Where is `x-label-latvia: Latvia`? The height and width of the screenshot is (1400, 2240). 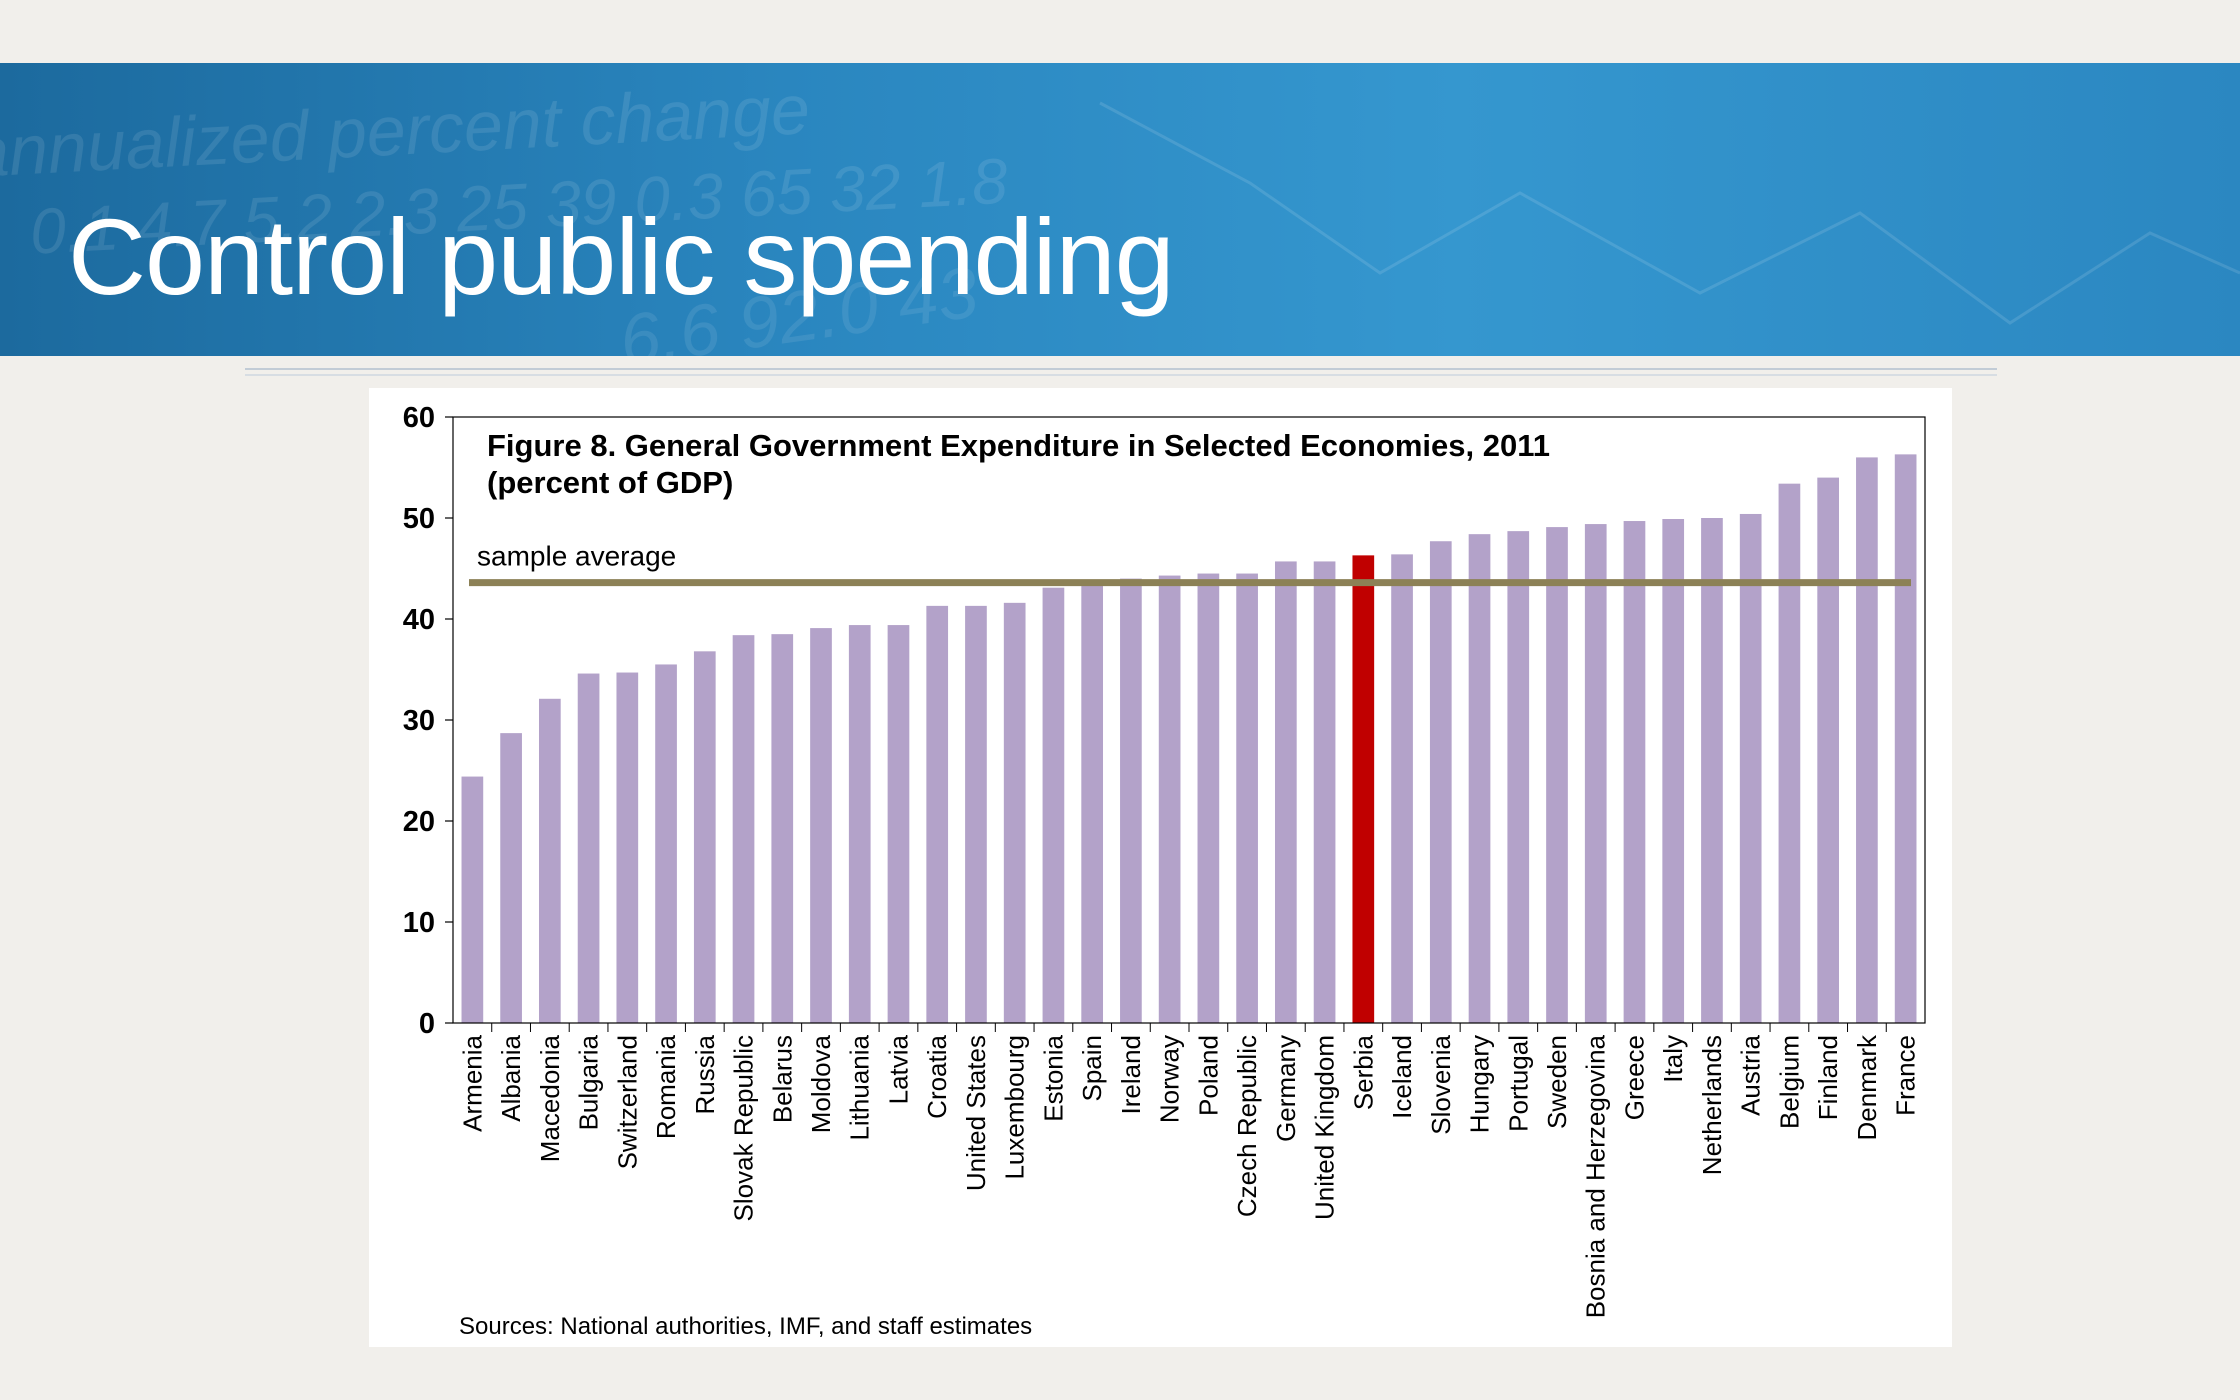 x-label-latvia: Latvia is located at coordinates (898, 1069).